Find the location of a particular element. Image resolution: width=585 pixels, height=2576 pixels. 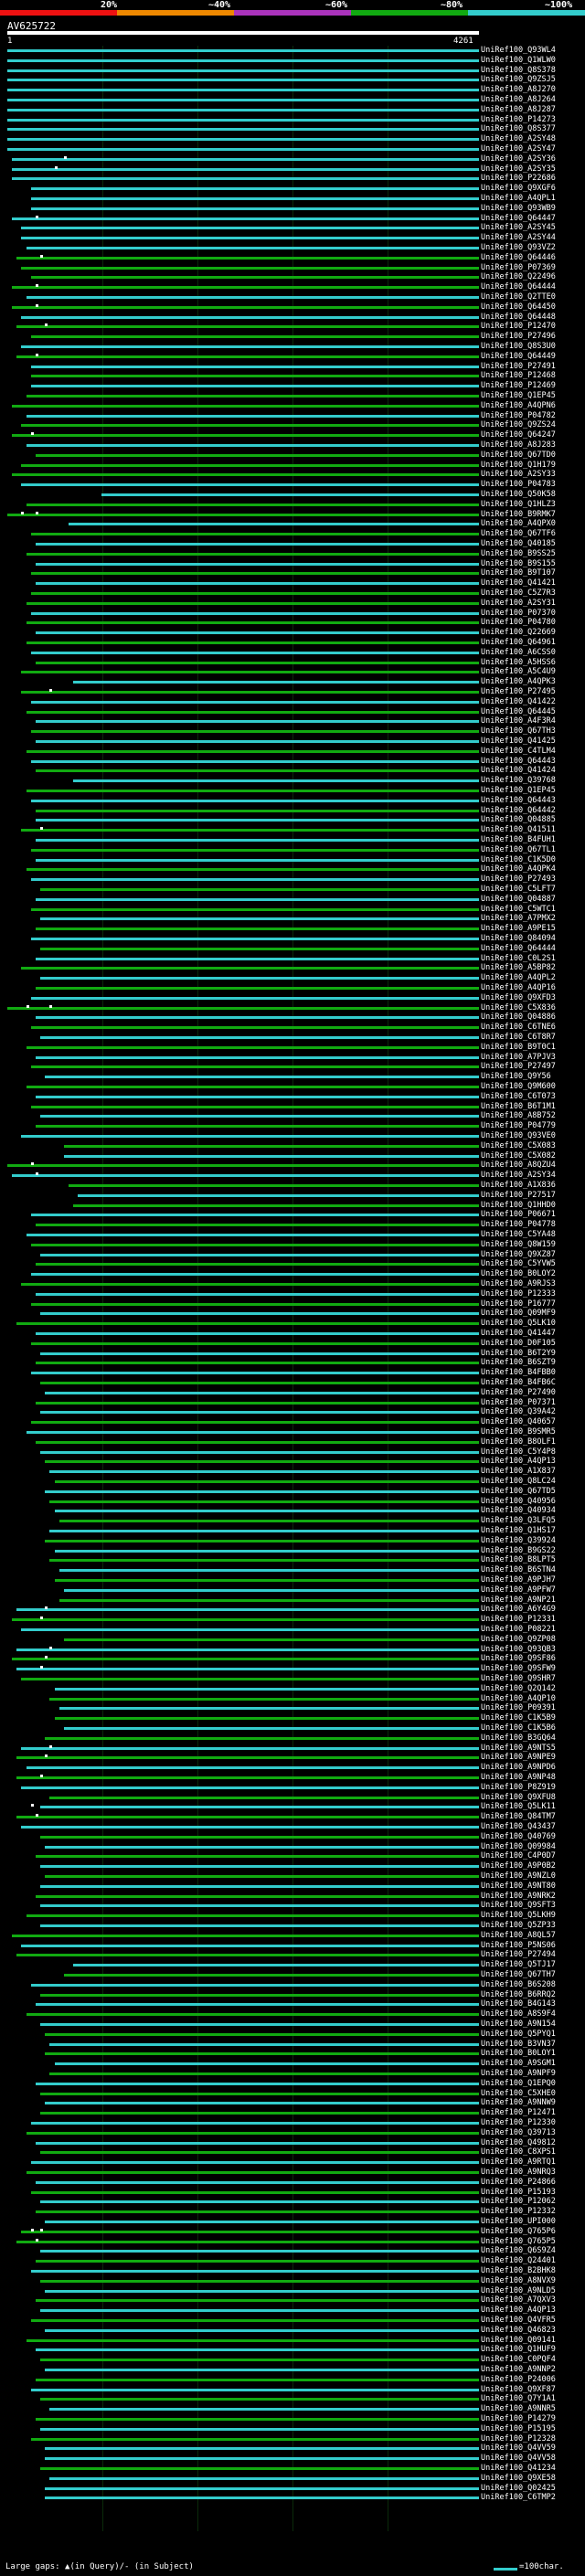

hit-row: UniRef100_A1X837 is located at coordinates (293, 1472).